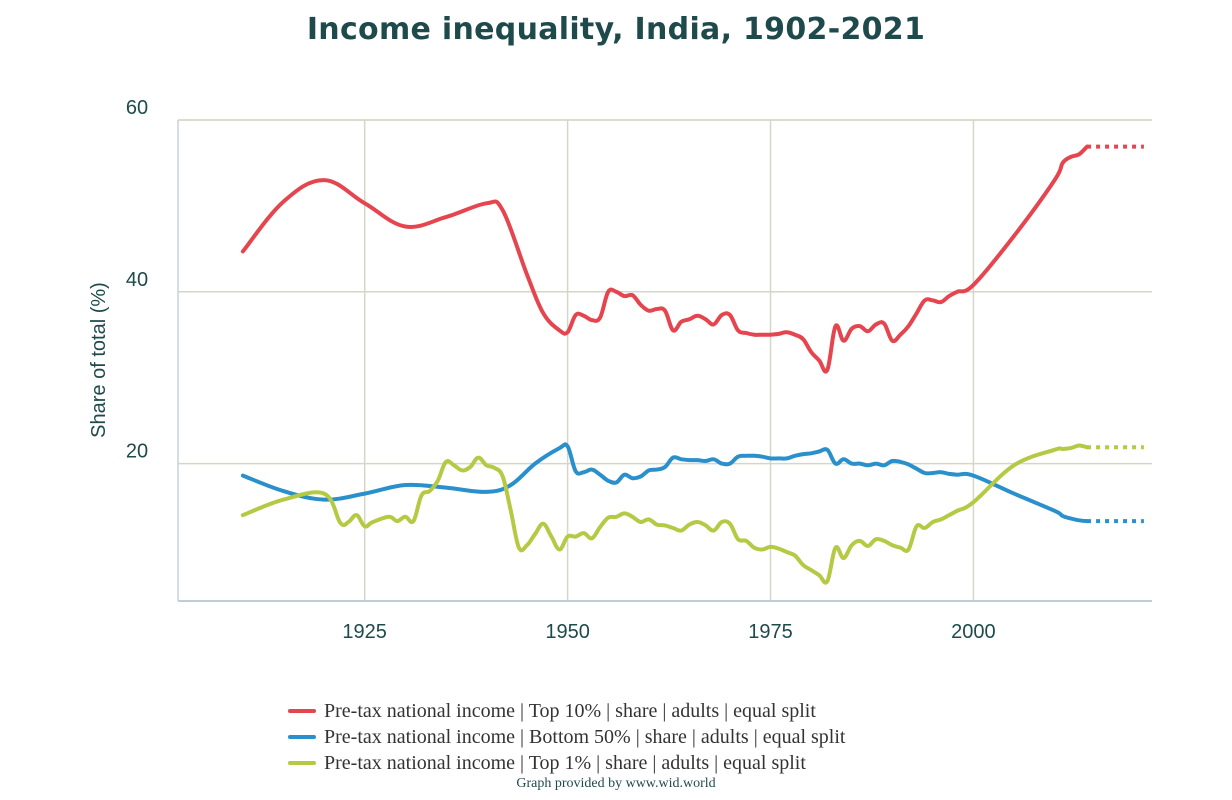  Describe the element at coordinates (302, 711) in the screenshot. I see `legend-swatch-top10` at that location.